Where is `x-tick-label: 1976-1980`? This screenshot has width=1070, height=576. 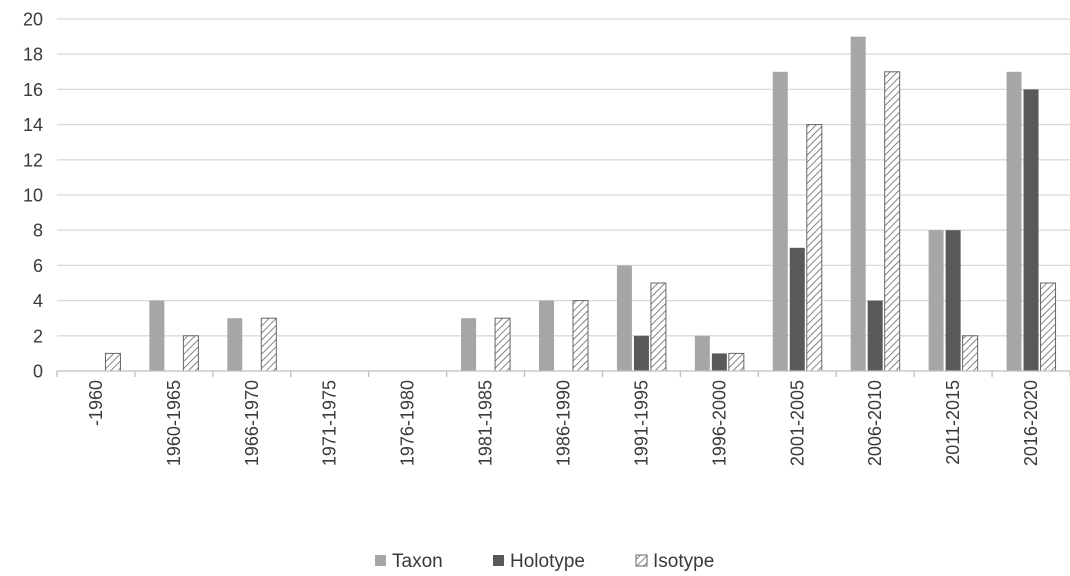 x-tick-label: 1976-1980 is located at coordinates (408, 423).